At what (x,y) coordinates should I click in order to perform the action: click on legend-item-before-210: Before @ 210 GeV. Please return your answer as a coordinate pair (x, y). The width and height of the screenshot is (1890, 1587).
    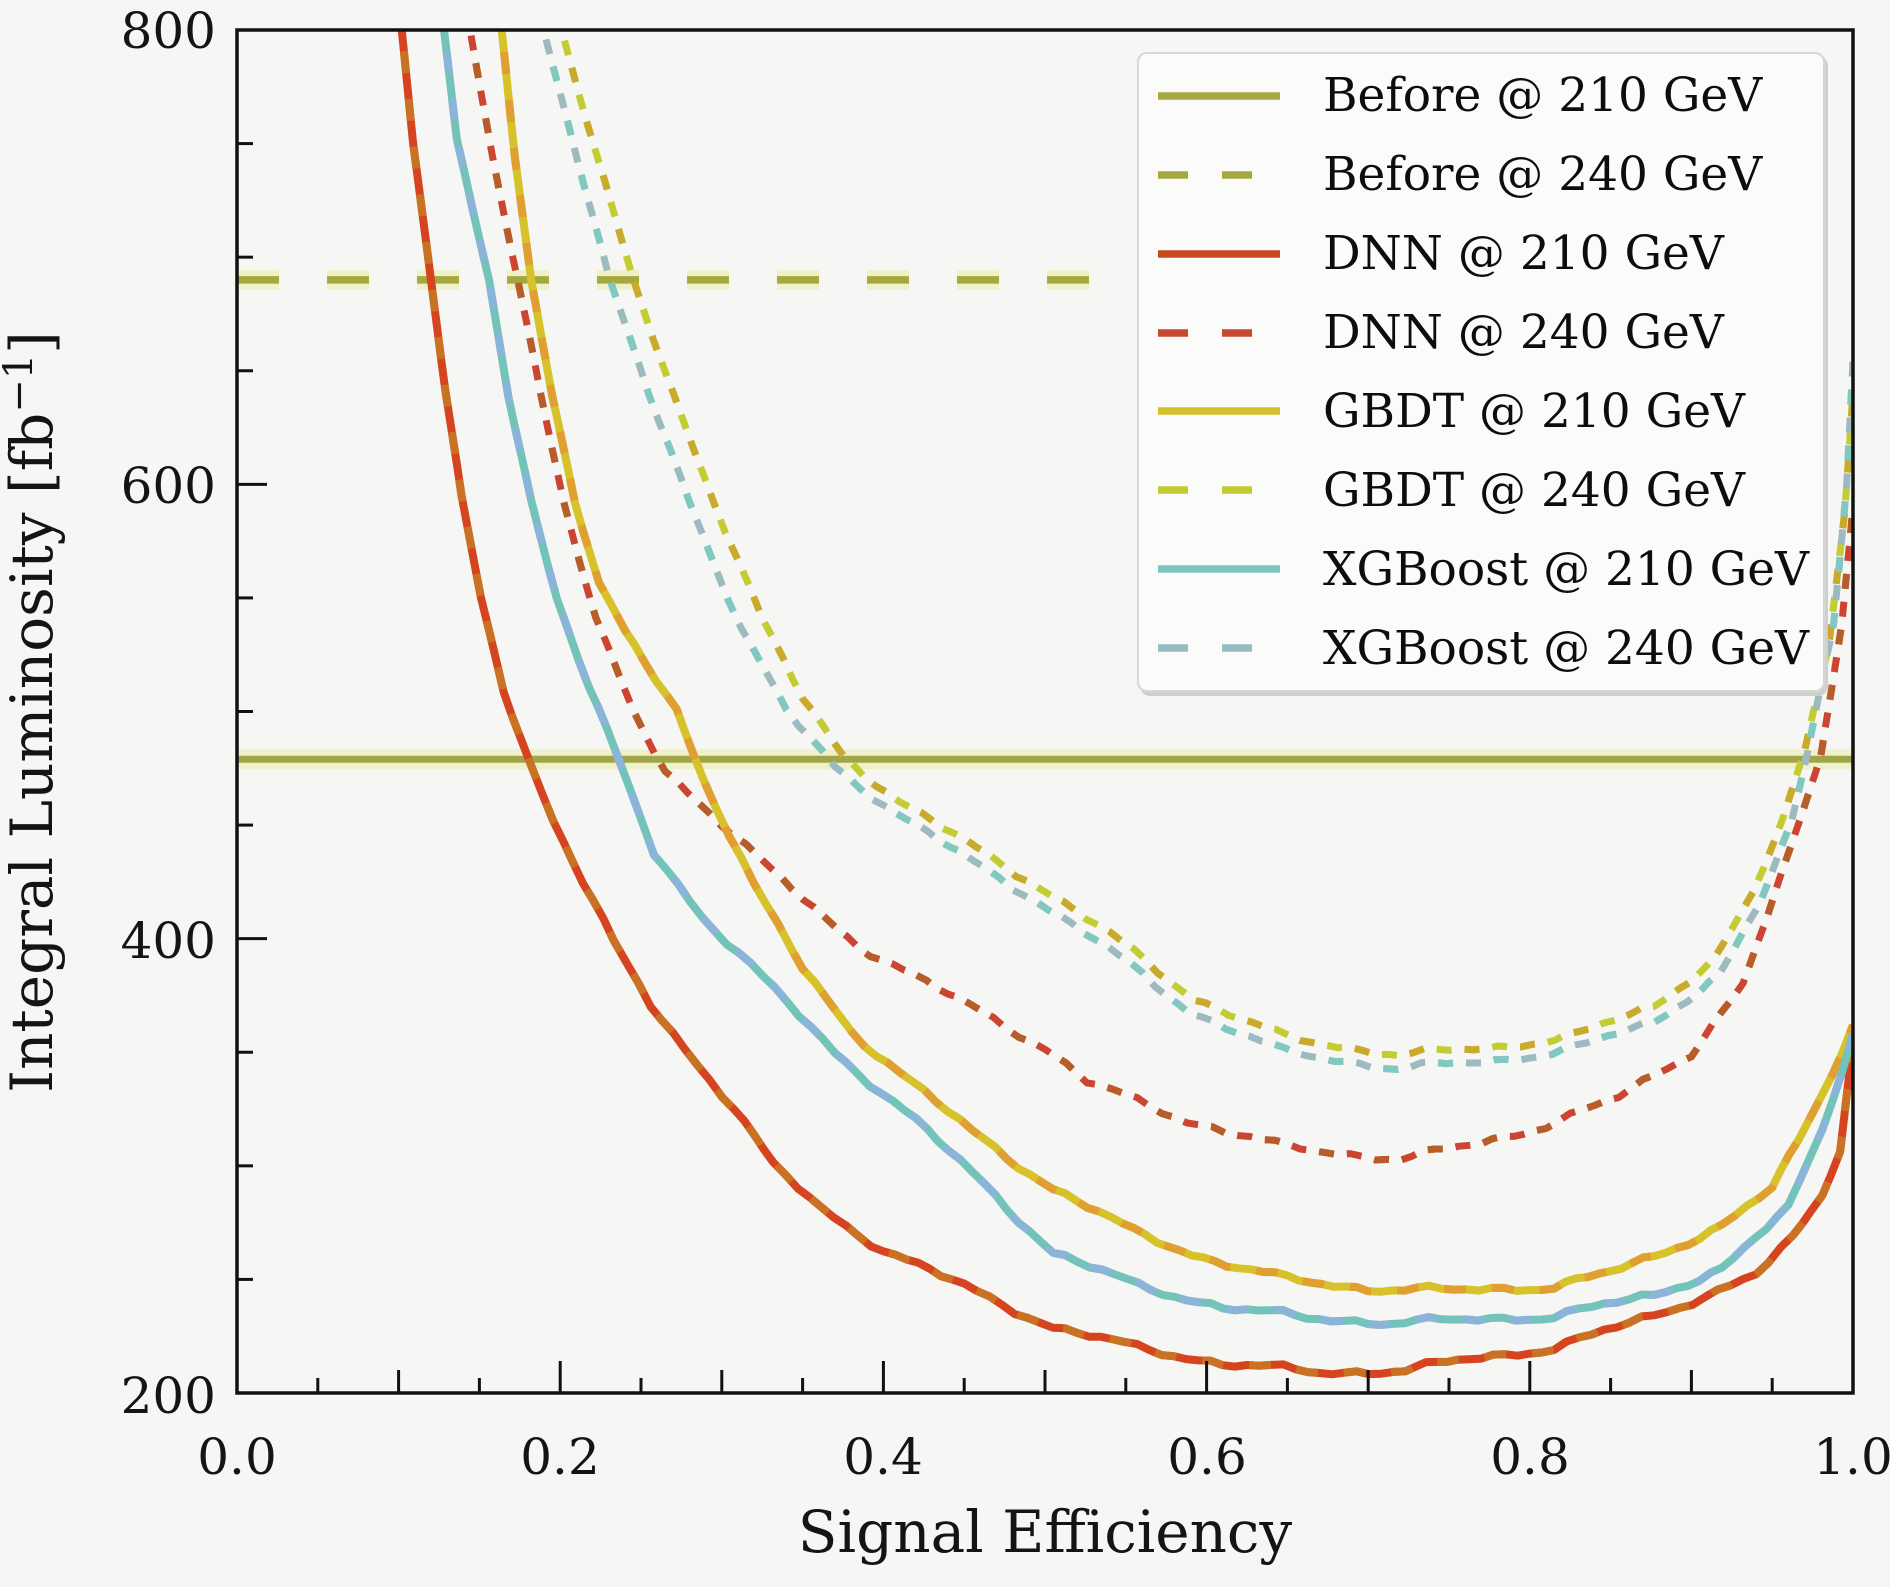
    Looking at the image, I should click on (1481, 96).